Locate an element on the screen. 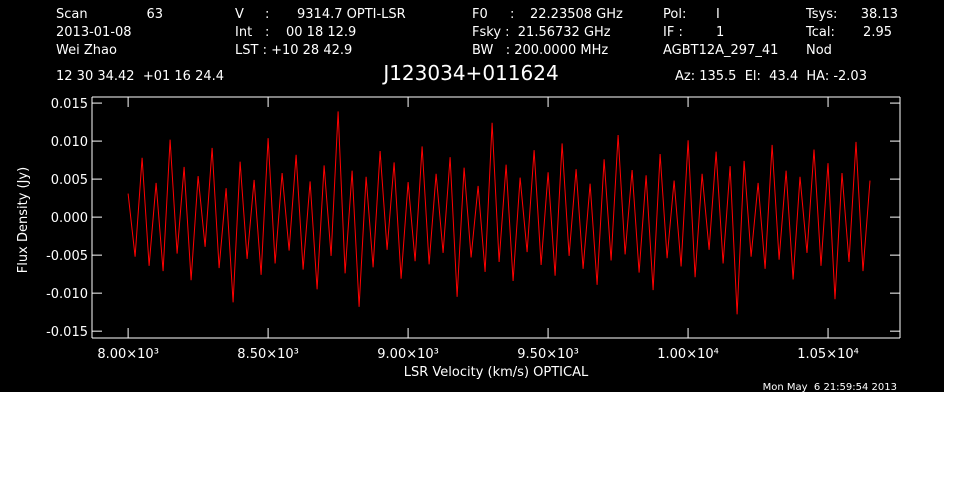  x-tick-label: 9.50×10³ is located at coordinates (548, 354).